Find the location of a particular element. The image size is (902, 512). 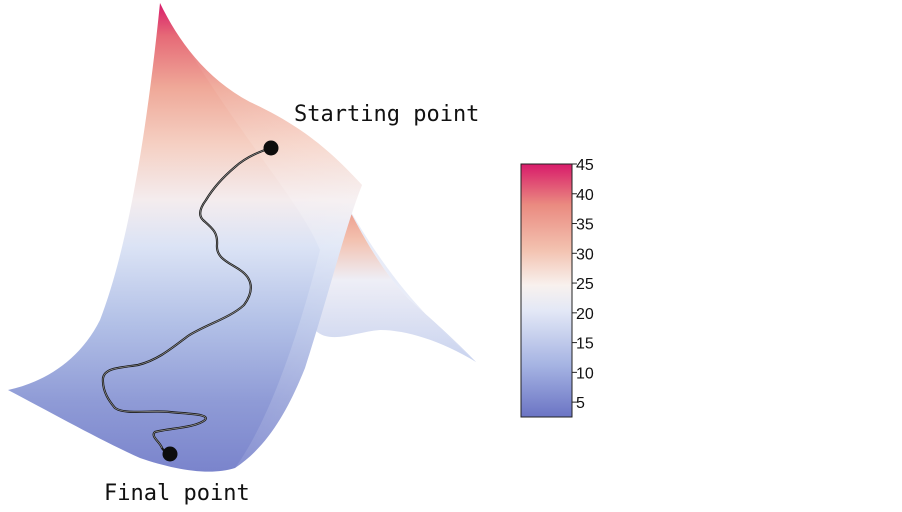

colorbar-tick-label: 45 is located at coordinates (585, 165).